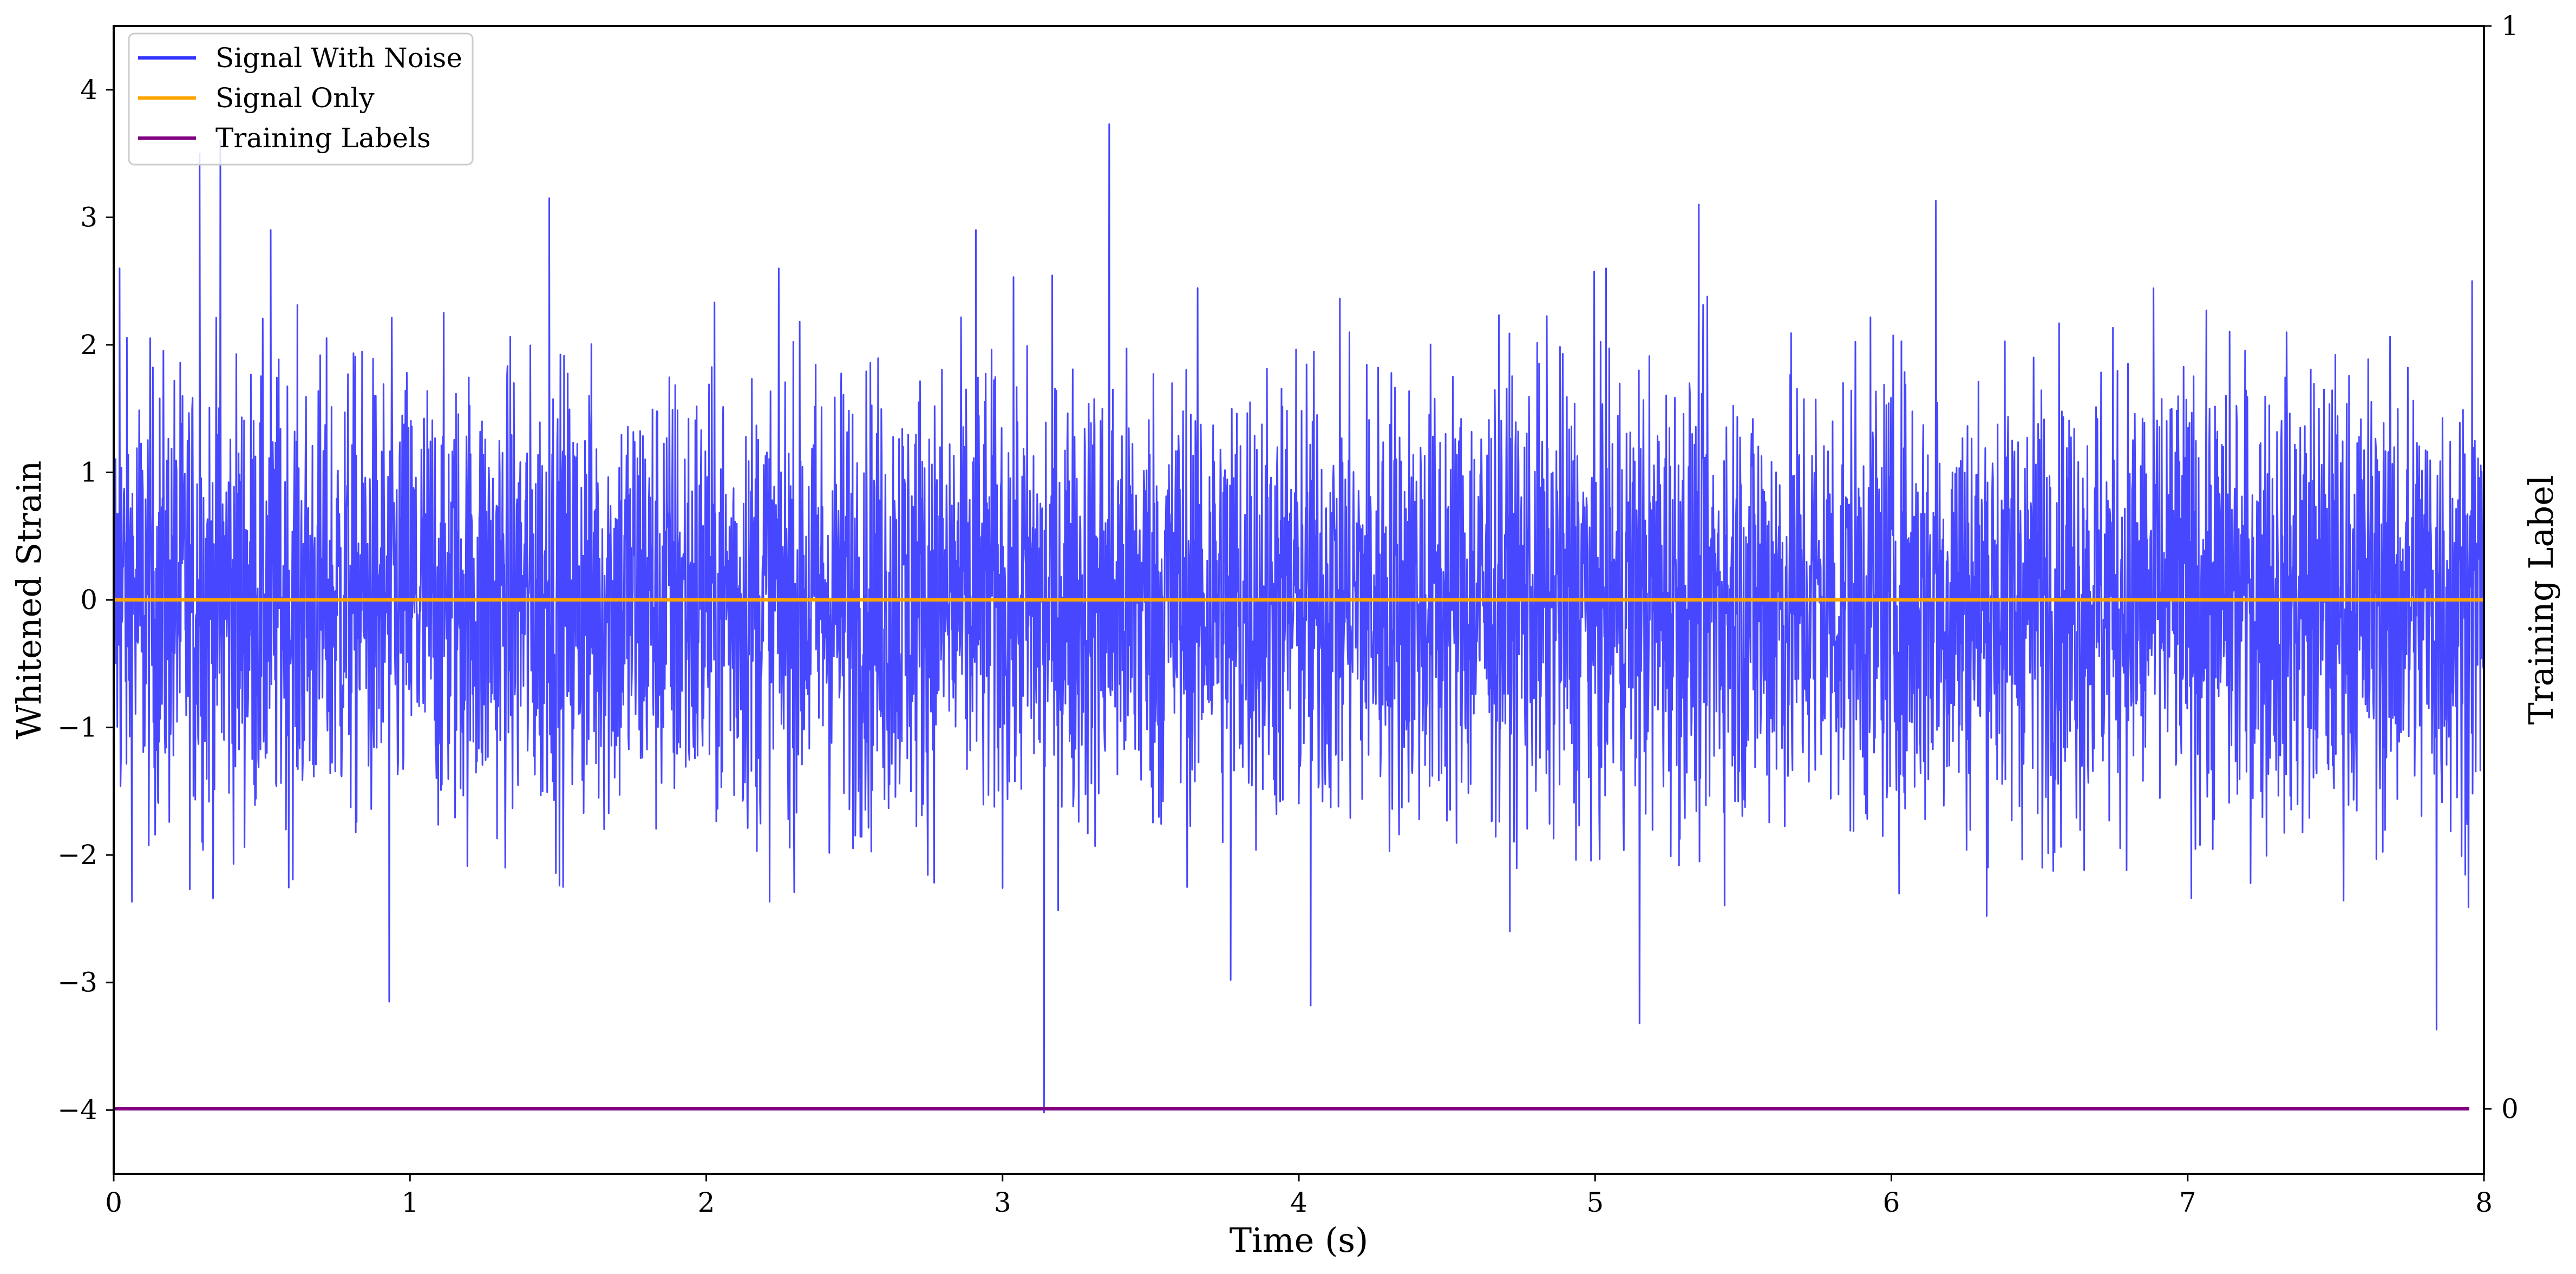  Describe the element at coordinates (77, 727) in the screenshot. I see `y-tick-label: −1` at that location.